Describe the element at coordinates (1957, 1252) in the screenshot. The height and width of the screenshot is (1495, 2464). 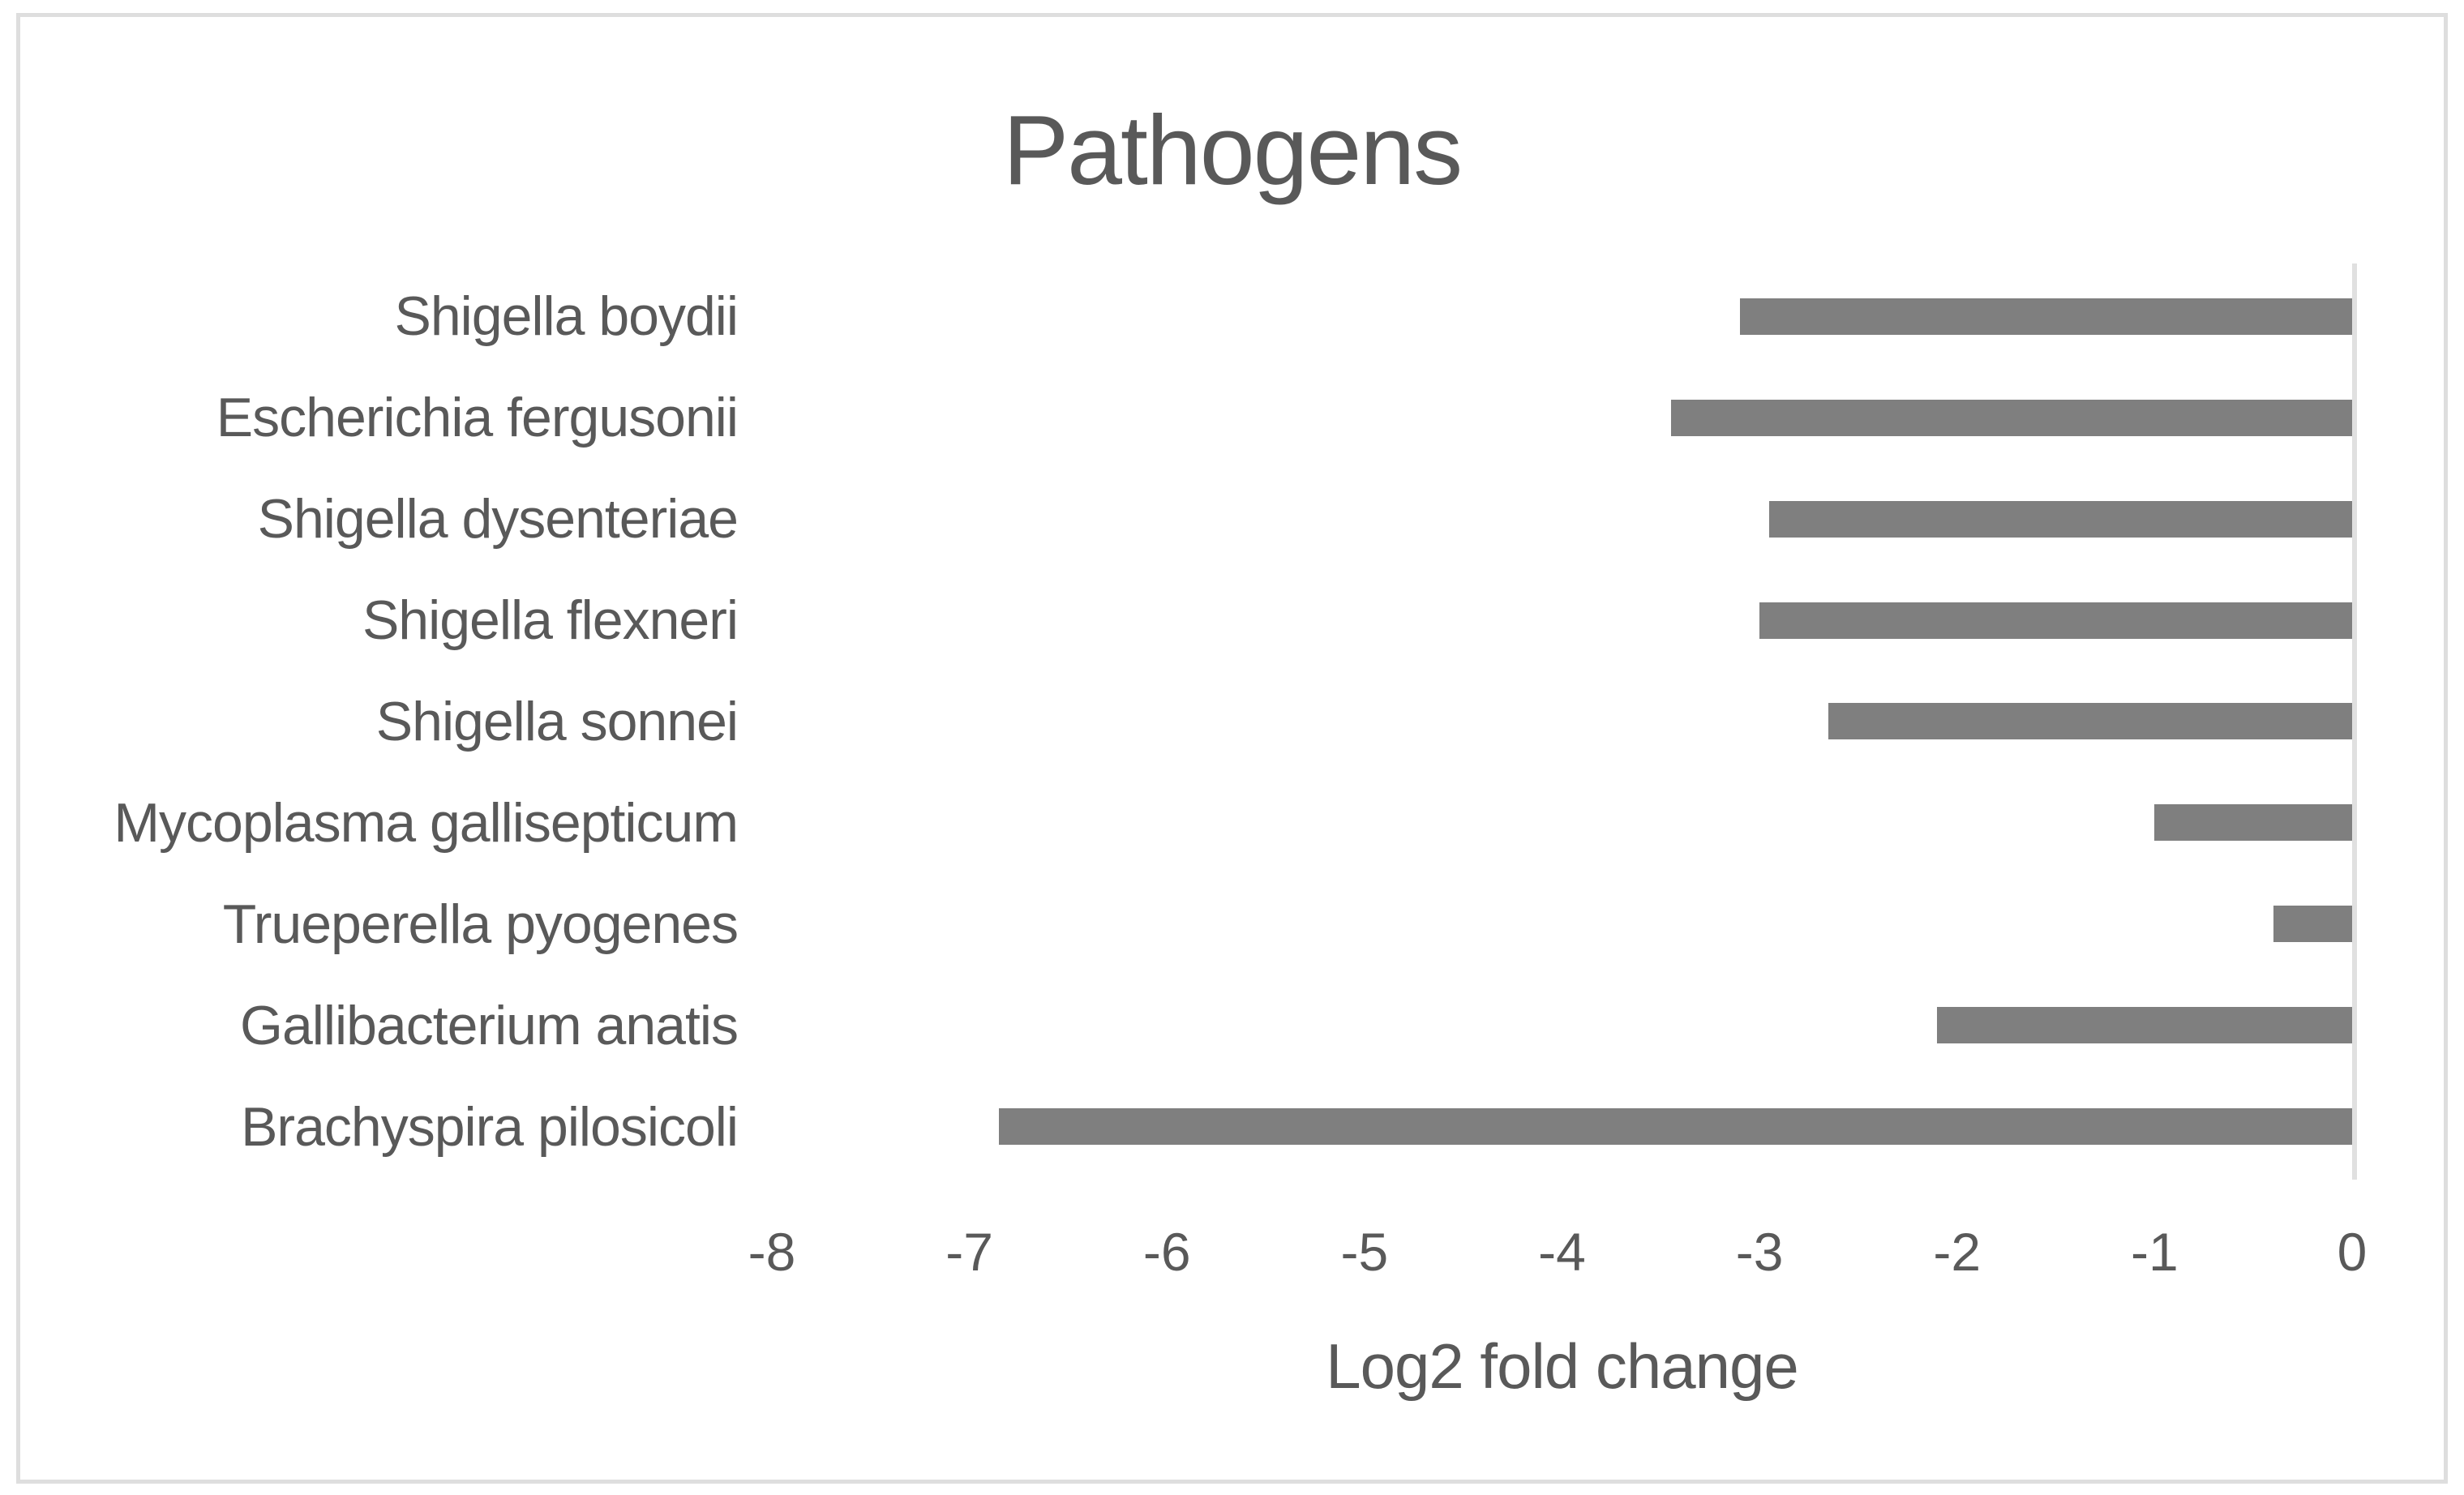
I see `x-tick-label: -2` at that location.